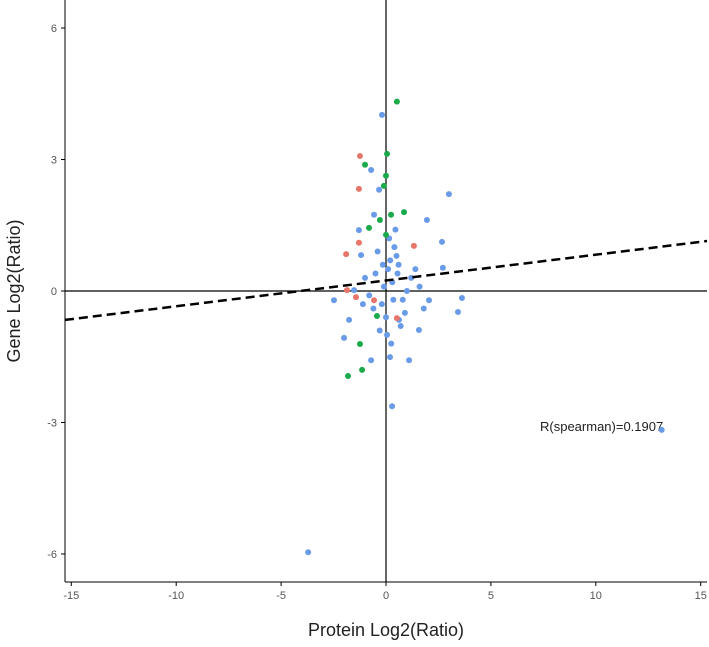 The height and width of the screenshot is (647, 709). Describe the element at coordinates (491, 596) in the screenshot. I see `x-tick-label: 5` at that location.